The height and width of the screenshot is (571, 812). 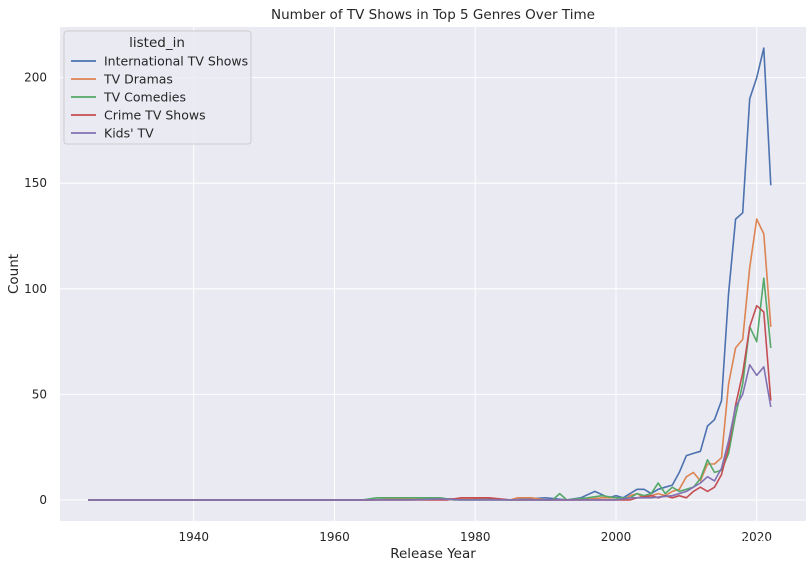 I want to click on y-tick-label: 150, so click(x=35, y=183).